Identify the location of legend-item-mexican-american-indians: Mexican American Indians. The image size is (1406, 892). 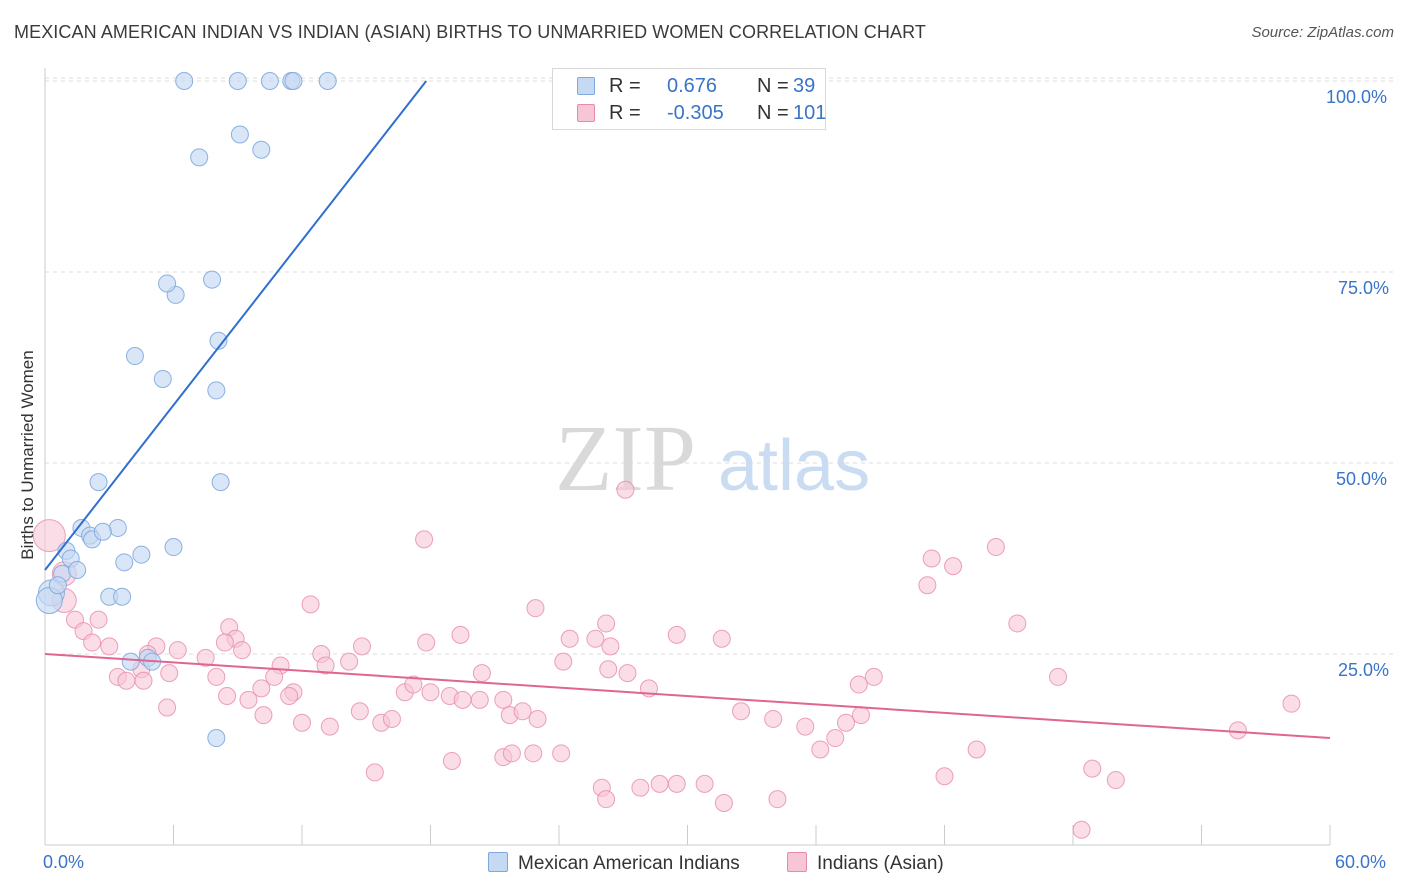
(614, 863).